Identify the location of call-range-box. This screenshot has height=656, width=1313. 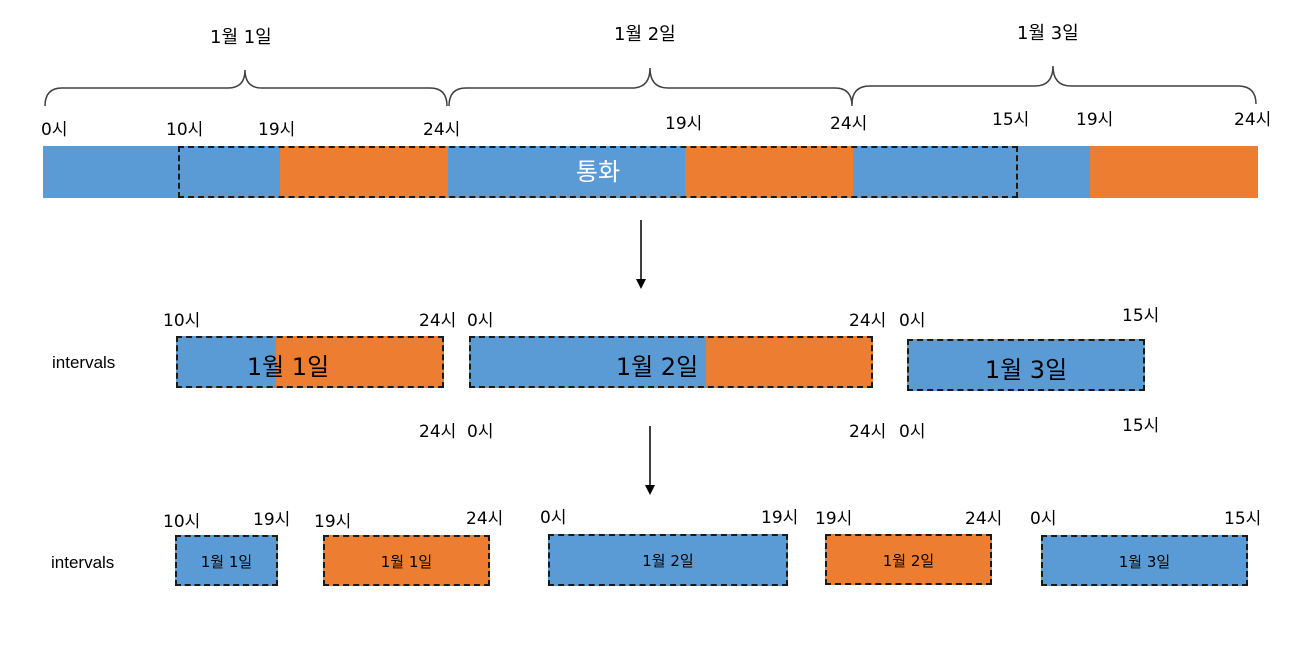
(598, 172).